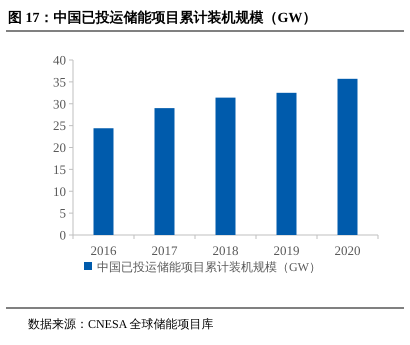 This screenshot has height=345, width=410. What do you see at coordinates (59, 169) in the screenshot?
I see `y-tick-label: 15` at bounding box center [59, 169].